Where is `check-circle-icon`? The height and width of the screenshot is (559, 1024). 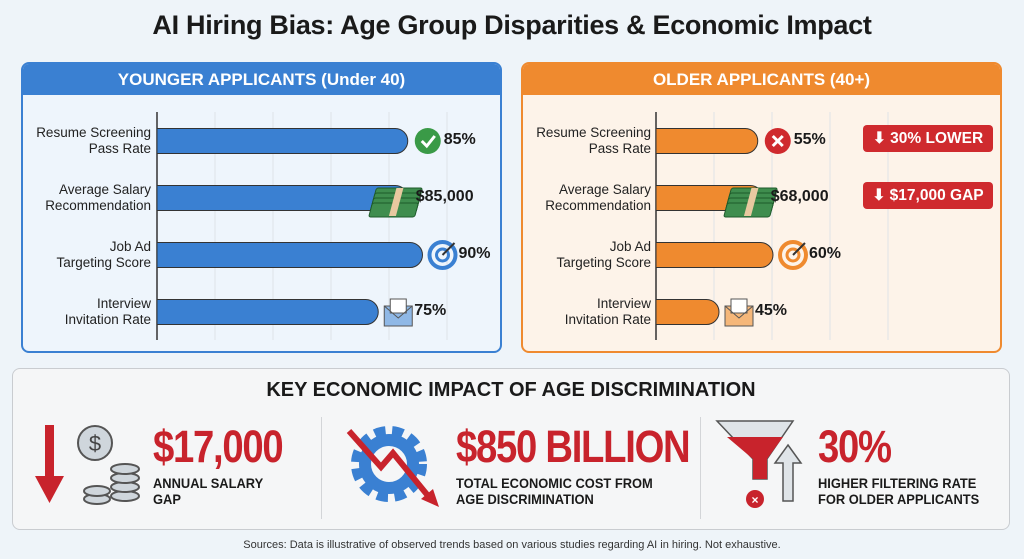
check-circle-icon is located at coordinates (427, 141).